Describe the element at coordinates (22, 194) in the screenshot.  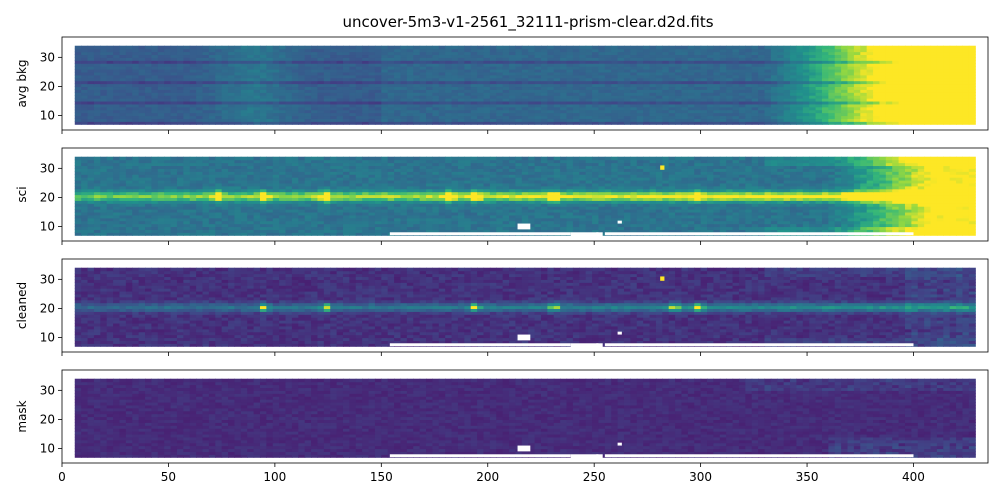
I see `y-axis-label: sci` at that location.